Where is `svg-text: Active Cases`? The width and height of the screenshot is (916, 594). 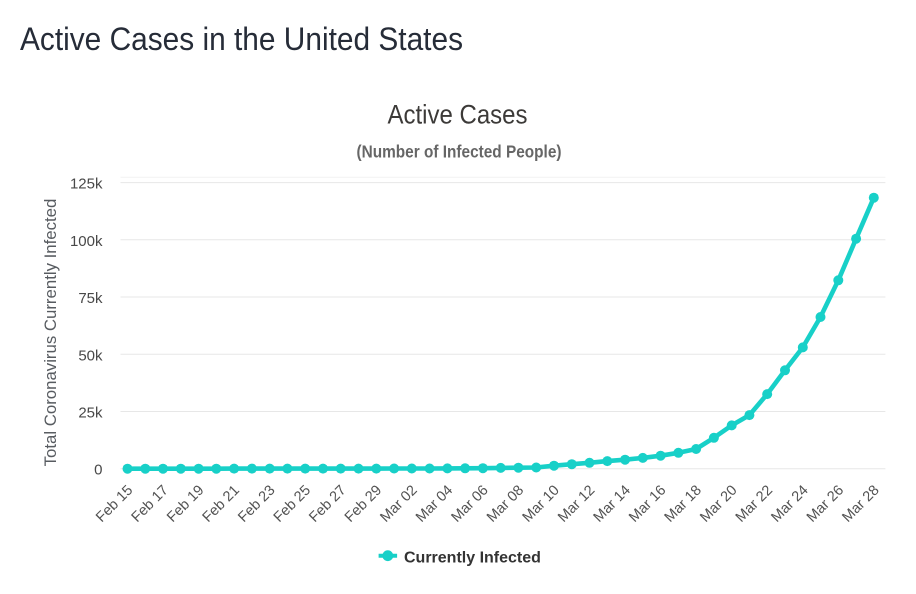 svg-text: Active Cases is located at coordinates (458, 115).